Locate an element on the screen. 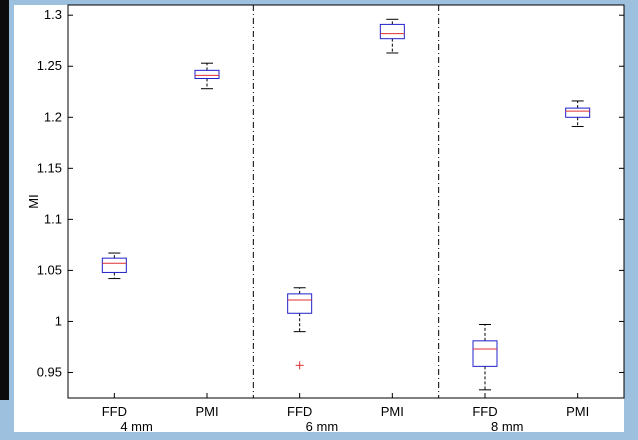 This screenshot has height=440, width=638. y-tick-label: 1.15 is located at coordinates (49, 167).